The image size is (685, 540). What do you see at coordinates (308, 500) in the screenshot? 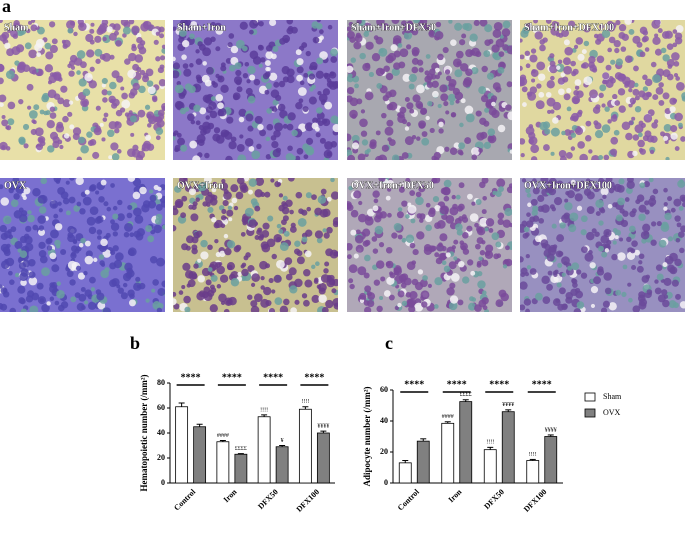
I see `x-tick-label: DFX100` at bounding box center [308, 500].